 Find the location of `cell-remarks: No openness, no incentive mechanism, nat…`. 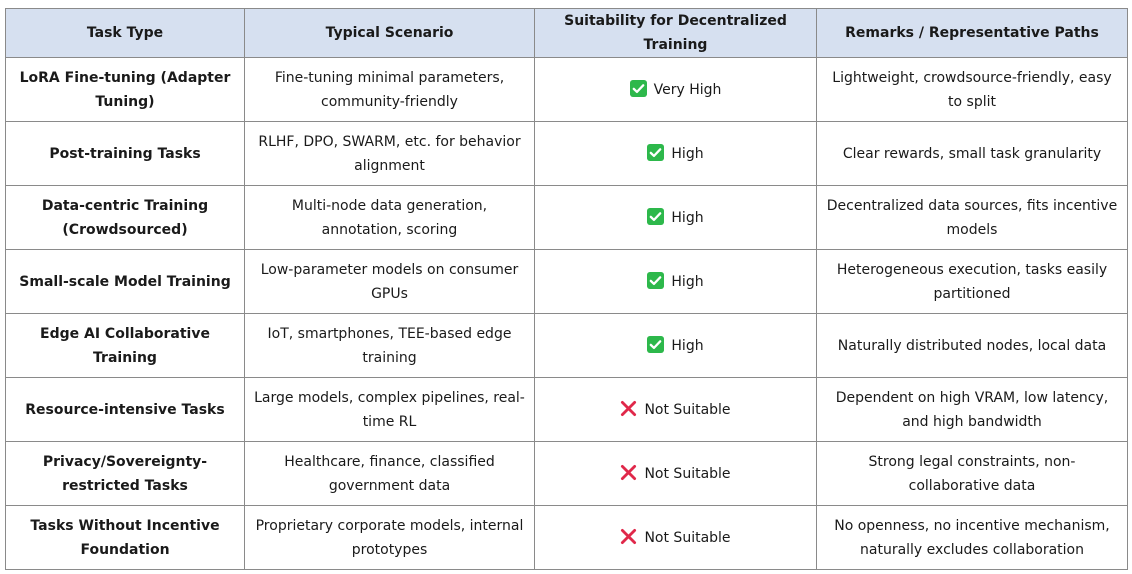

cell-remarks: No openness, no incentive mechanism, nat… is located at coordinates (972, 537).